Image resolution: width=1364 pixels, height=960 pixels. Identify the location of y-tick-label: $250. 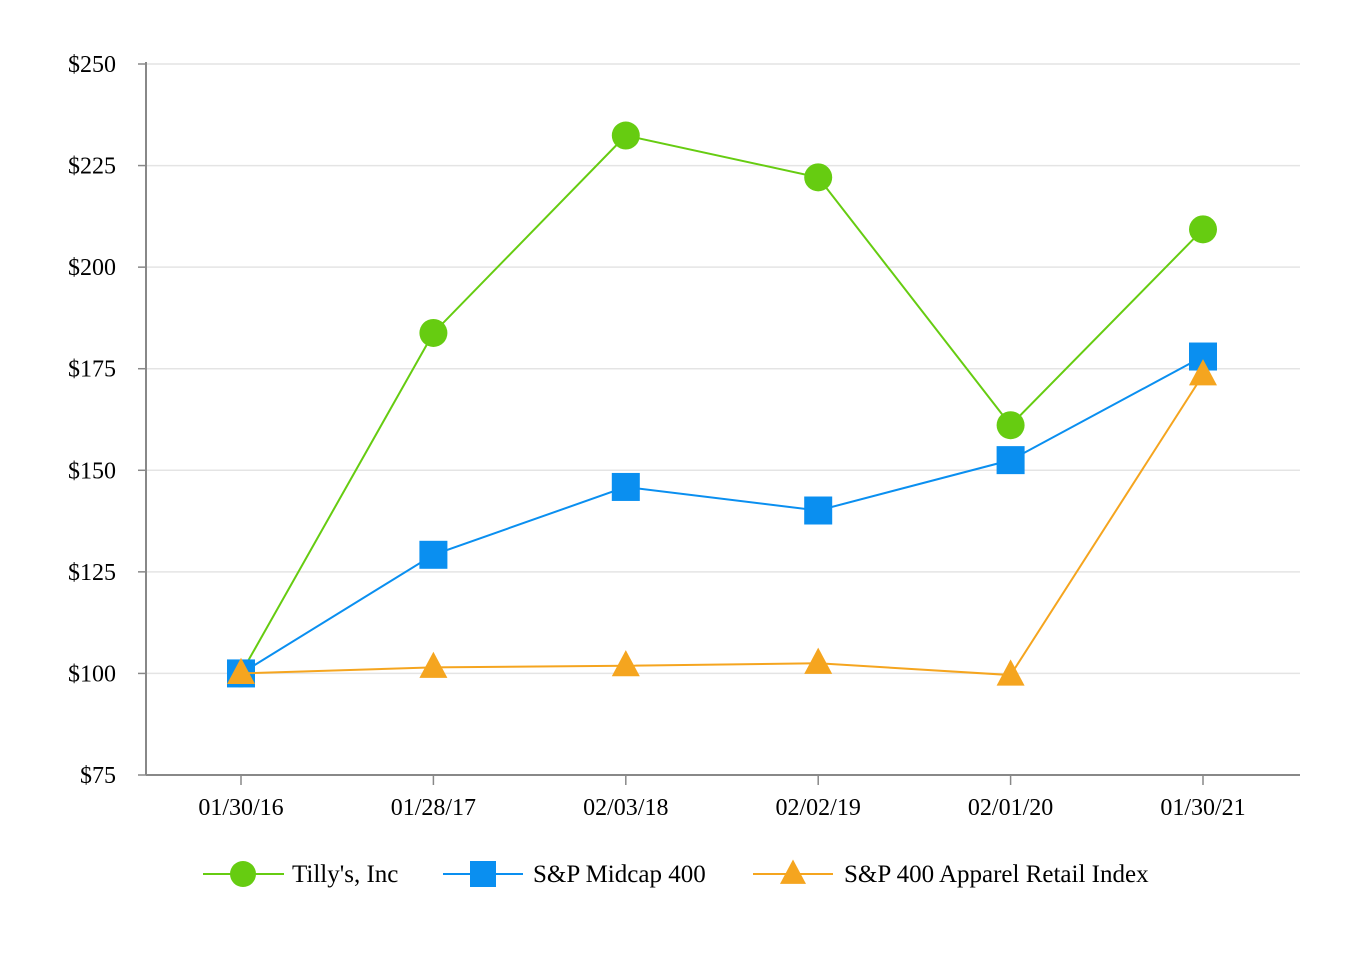
(92, 65).